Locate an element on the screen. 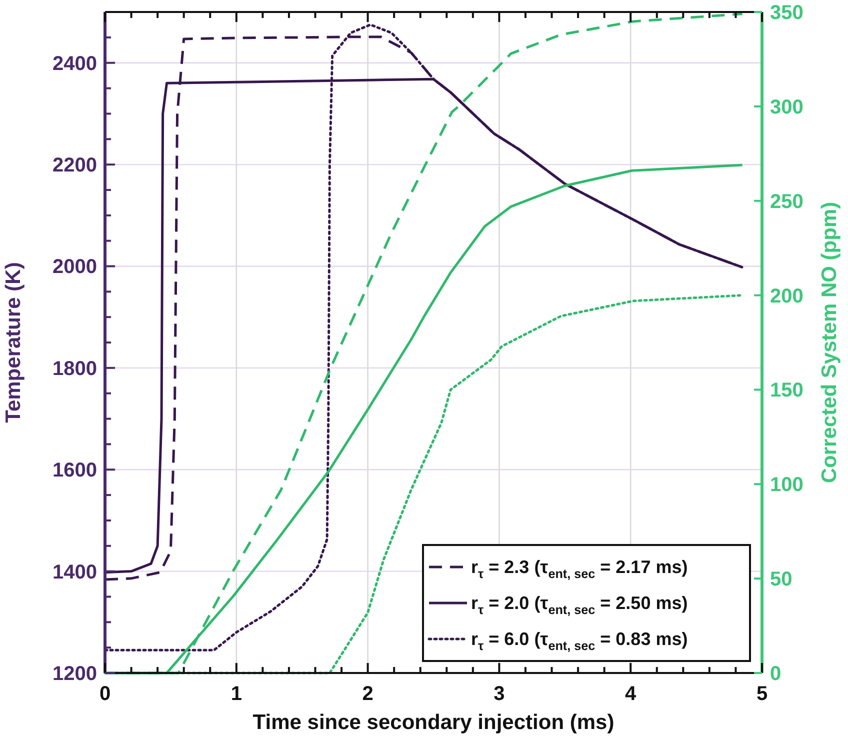 Image resolution: width=848 pixels, height=747 pixels. x-tick-label: 2 is located at coordinates (368, 694).